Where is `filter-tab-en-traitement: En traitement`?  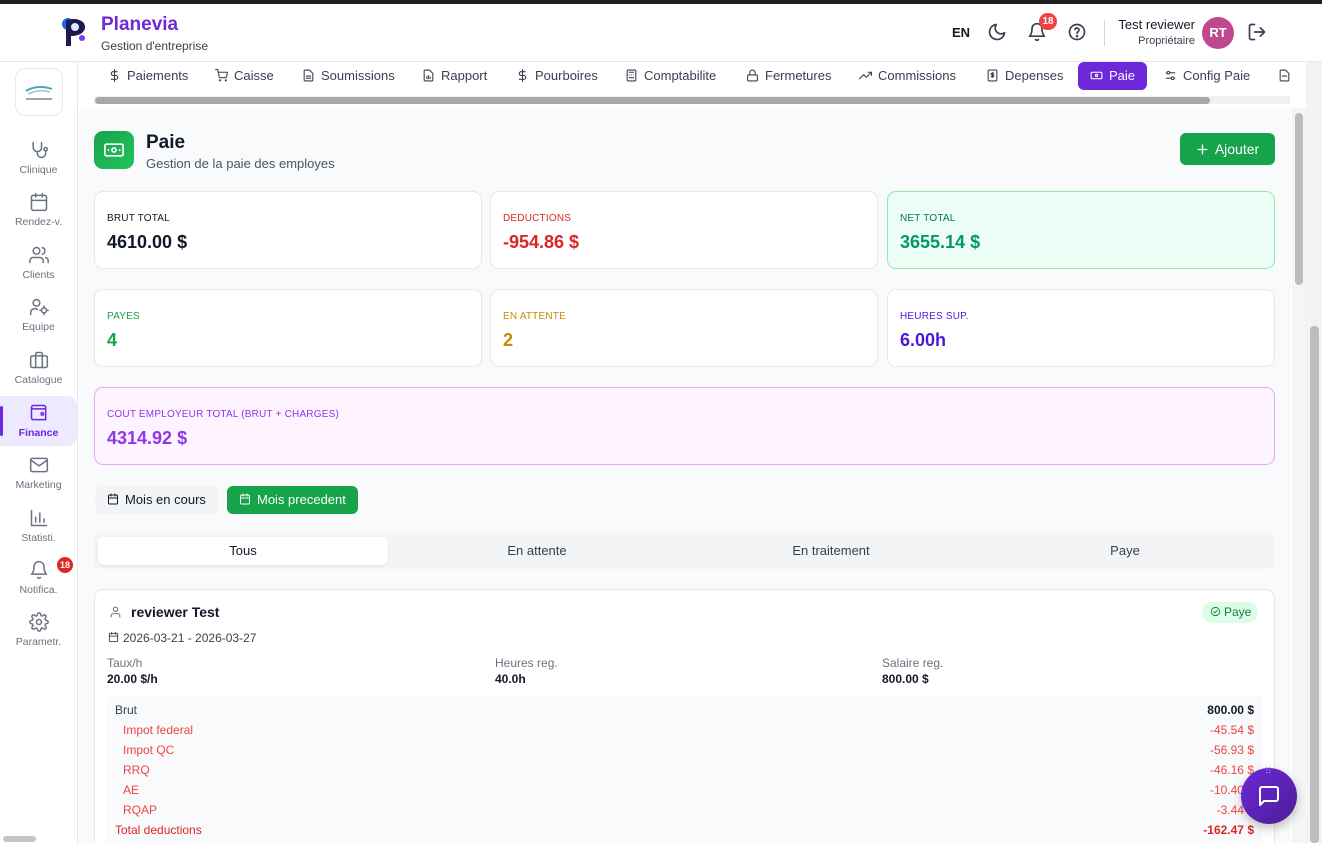 filter-tab-en-traitement: En traitement is located at coordinates (831, 550).